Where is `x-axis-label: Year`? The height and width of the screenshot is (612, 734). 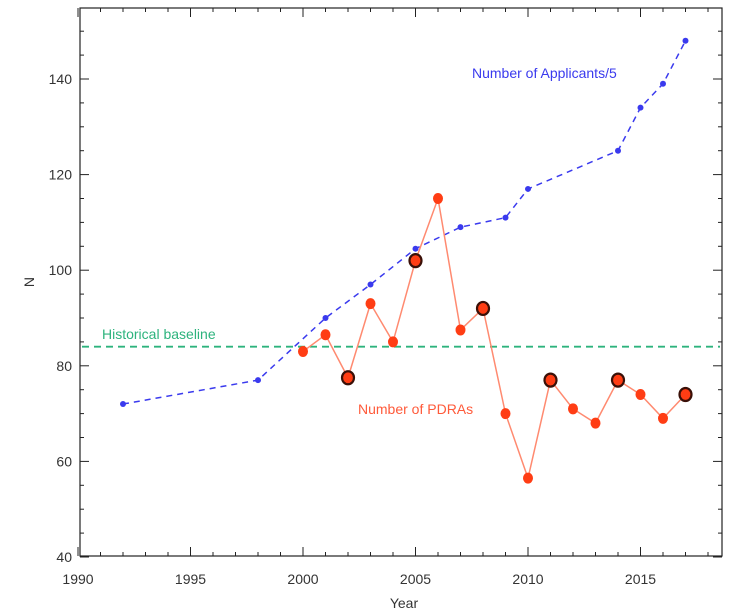
x-axis-label: Year is located at coordinates (404, 603).